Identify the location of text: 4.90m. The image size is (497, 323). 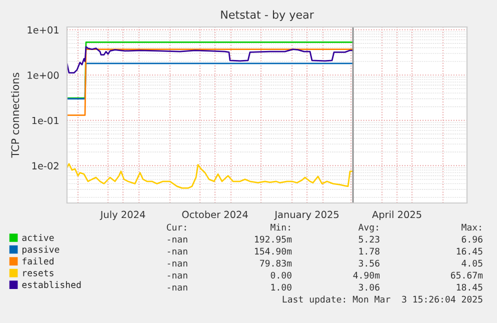
(366, 275).